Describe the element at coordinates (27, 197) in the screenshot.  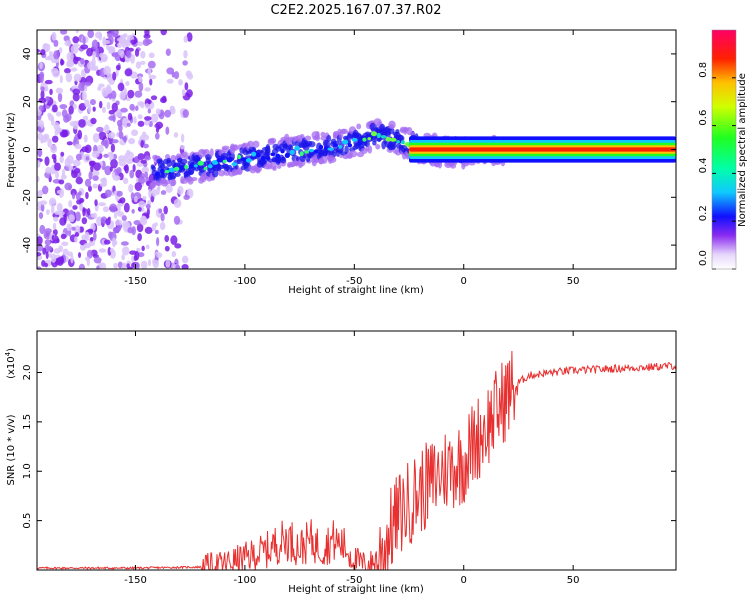
I see `y-tick-label: -20` at that location.